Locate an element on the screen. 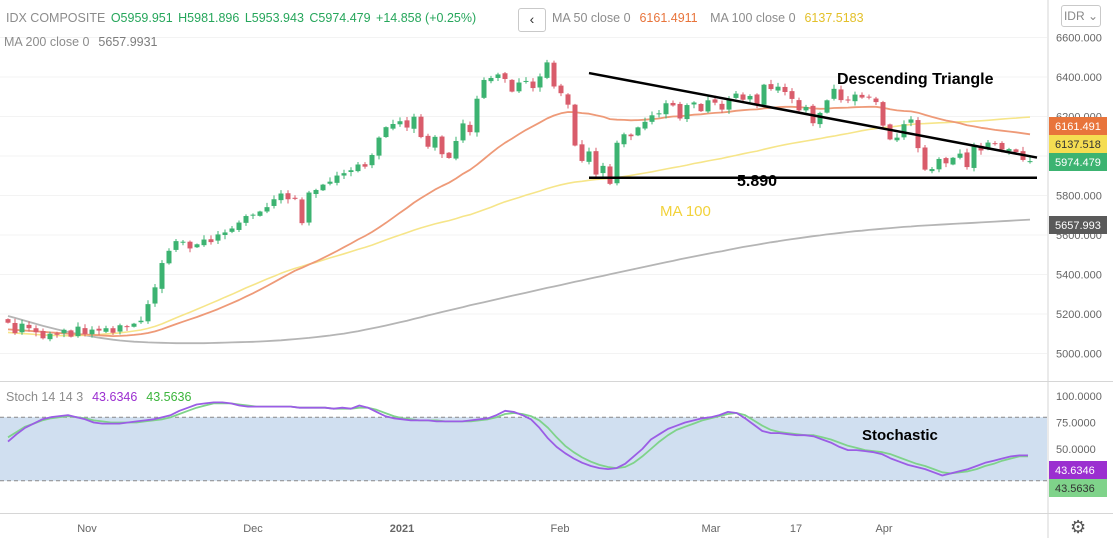 Image resolution: width=1113 pixels, height=538 pixels. collapse-legend-button: ‹ is located at coordinates (532, 20).